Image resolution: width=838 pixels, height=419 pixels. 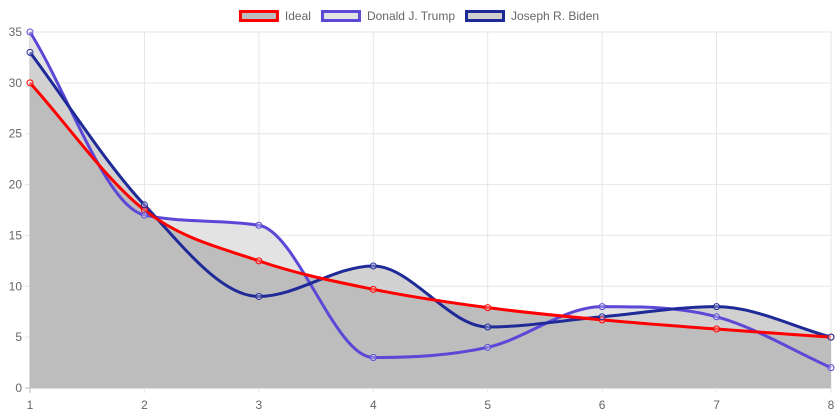 What do you see at coordinates (555, 16) in the screenshot?
I see `legend-label: Joseph R. Biden` at bounding box center [555, 16].